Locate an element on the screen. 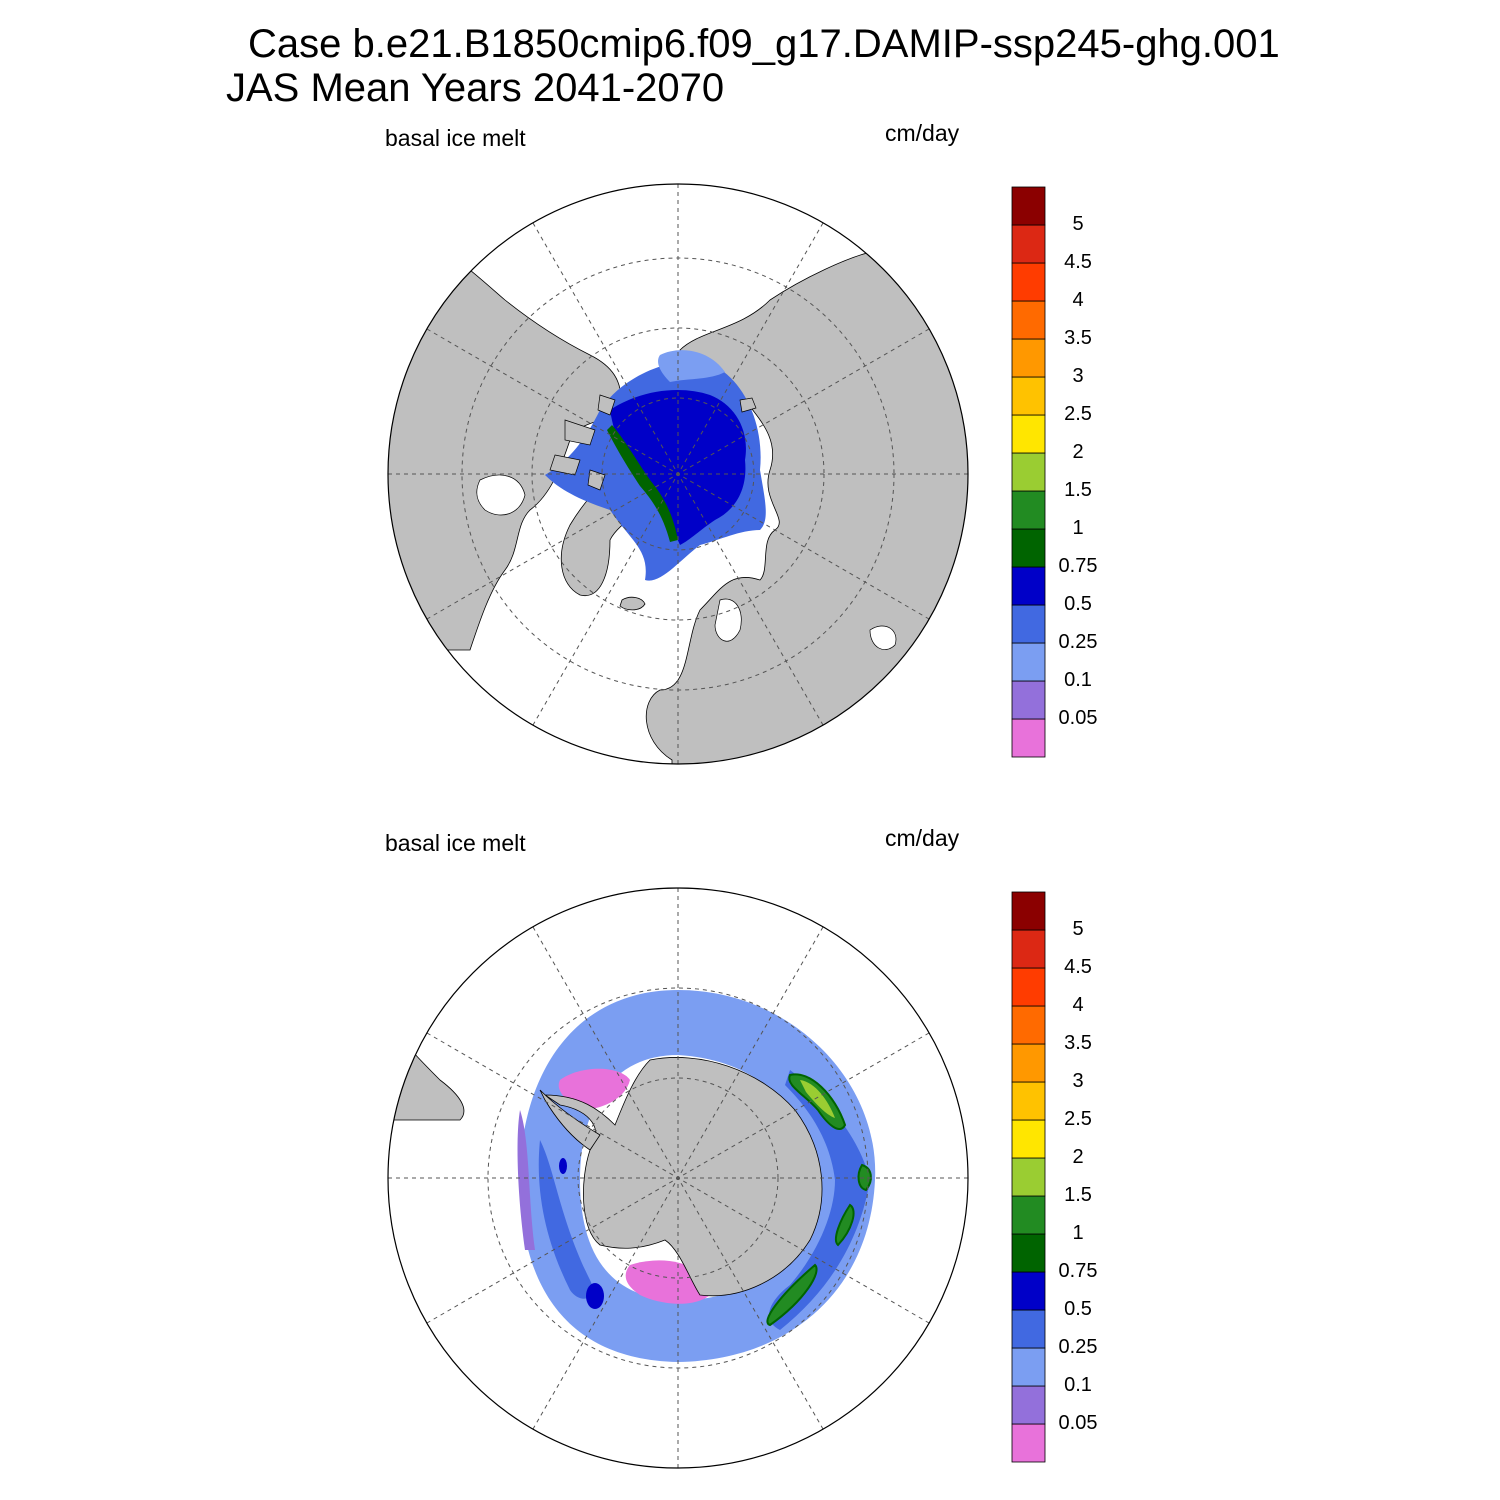 The height and width of the screenshot is (1500, 1500). arctic-graticule is located at coordinates (678, 474).